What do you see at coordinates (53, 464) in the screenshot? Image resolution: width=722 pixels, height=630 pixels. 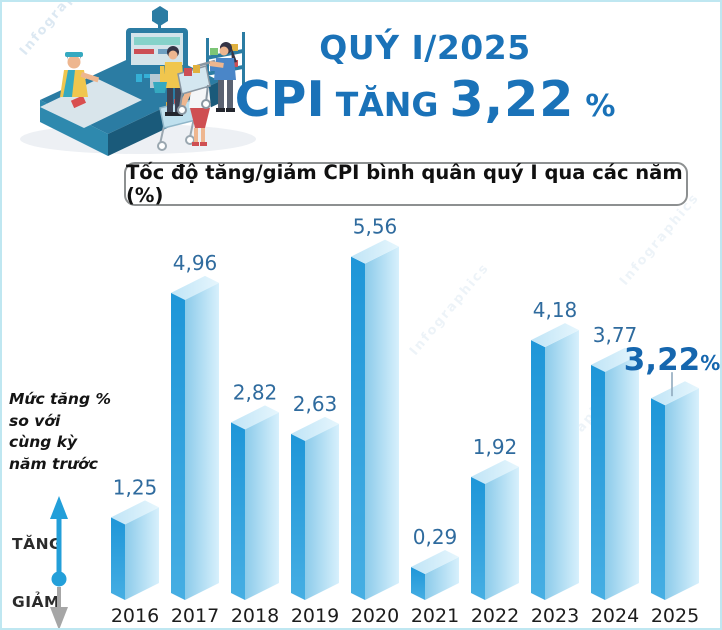 I see `y-axis-note-line: năm trước` at bounding box center [53, 464].